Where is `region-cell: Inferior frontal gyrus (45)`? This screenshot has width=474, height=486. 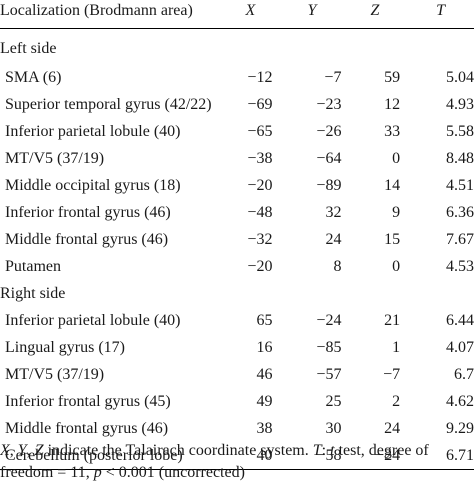
region-cell: Inferior frontal gyrus (45) is located at coordinates (88, 401).